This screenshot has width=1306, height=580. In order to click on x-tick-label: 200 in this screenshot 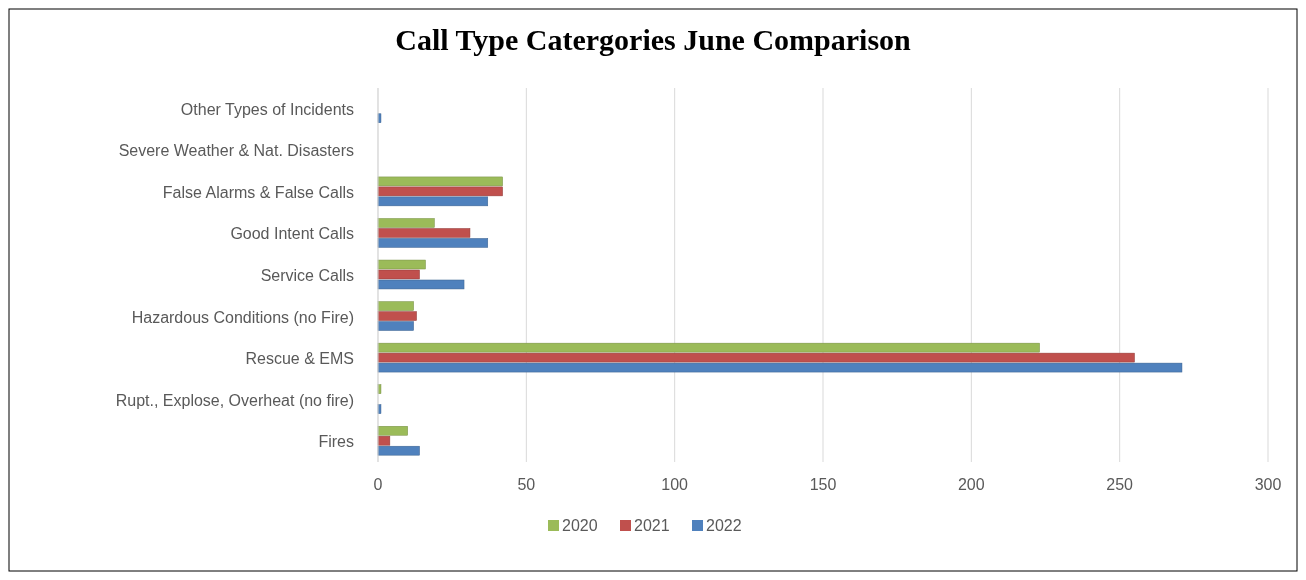, I will do `click(971, 484)`.